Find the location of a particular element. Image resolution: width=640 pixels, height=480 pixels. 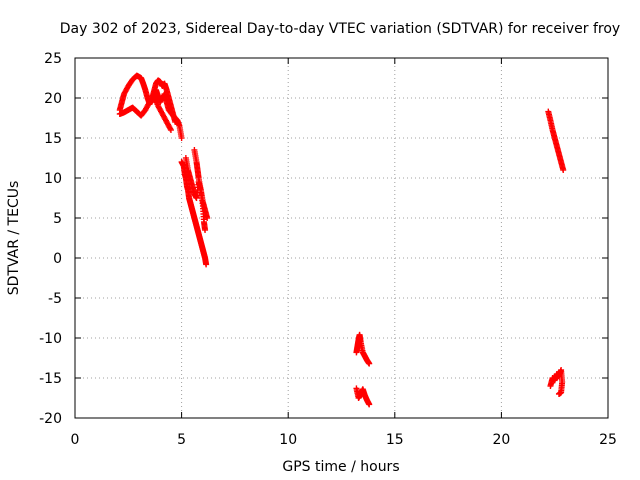

y-tick-label: 5 is located at coordinates (57, 219).